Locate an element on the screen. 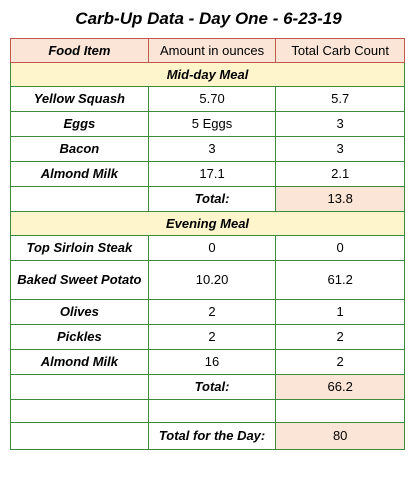 The height and width of the screenshot is (500, 417). day-total-row: Total for the Day: 80 is located at coordinates (207, 436).